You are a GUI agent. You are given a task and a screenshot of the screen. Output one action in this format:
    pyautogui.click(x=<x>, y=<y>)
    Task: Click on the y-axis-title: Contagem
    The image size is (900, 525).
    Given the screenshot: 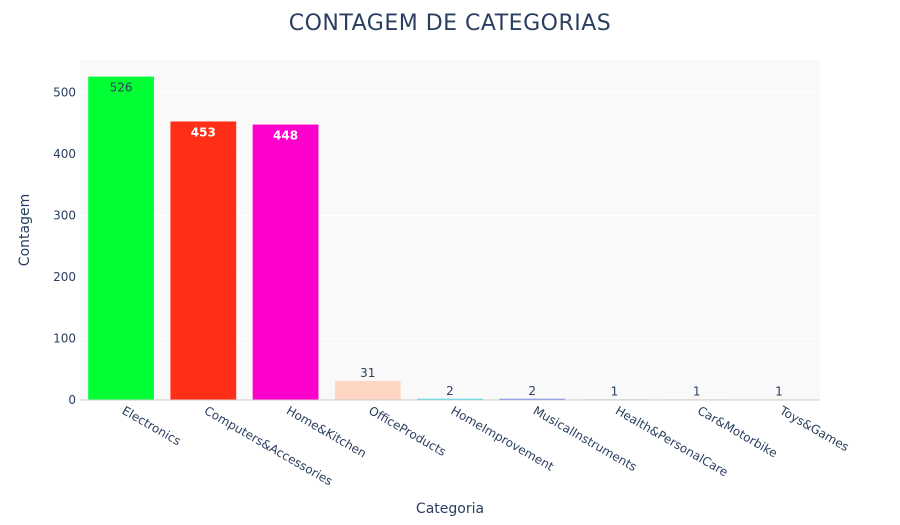 What is the action you would take?
    pyautogui.click(x=25, y=230)
    